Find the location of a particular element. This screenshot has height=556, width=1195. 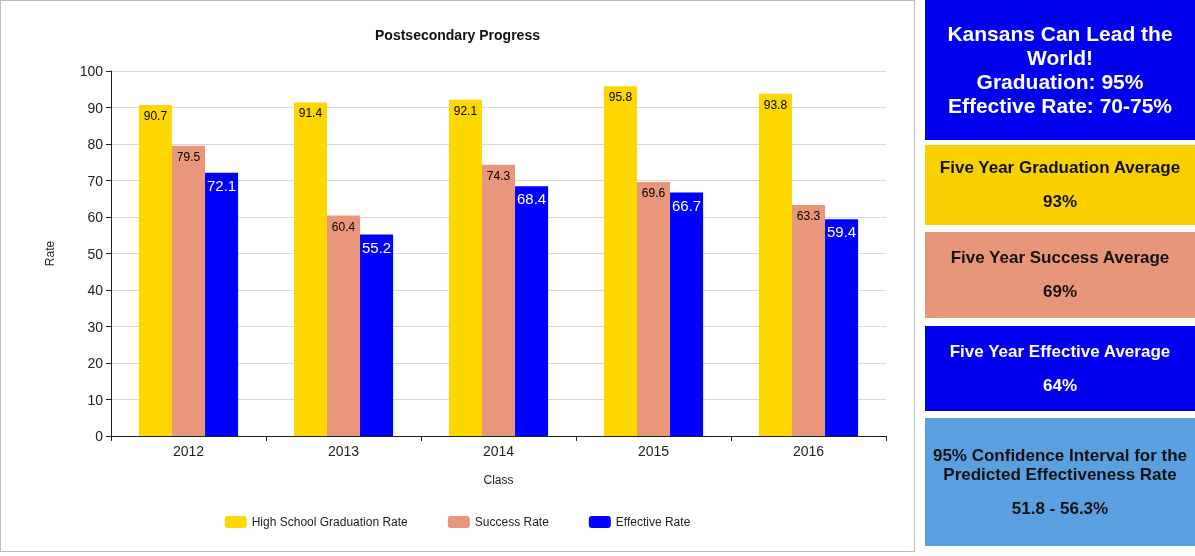

text: Graduation: 95% is located at coordinates (1060, 82).